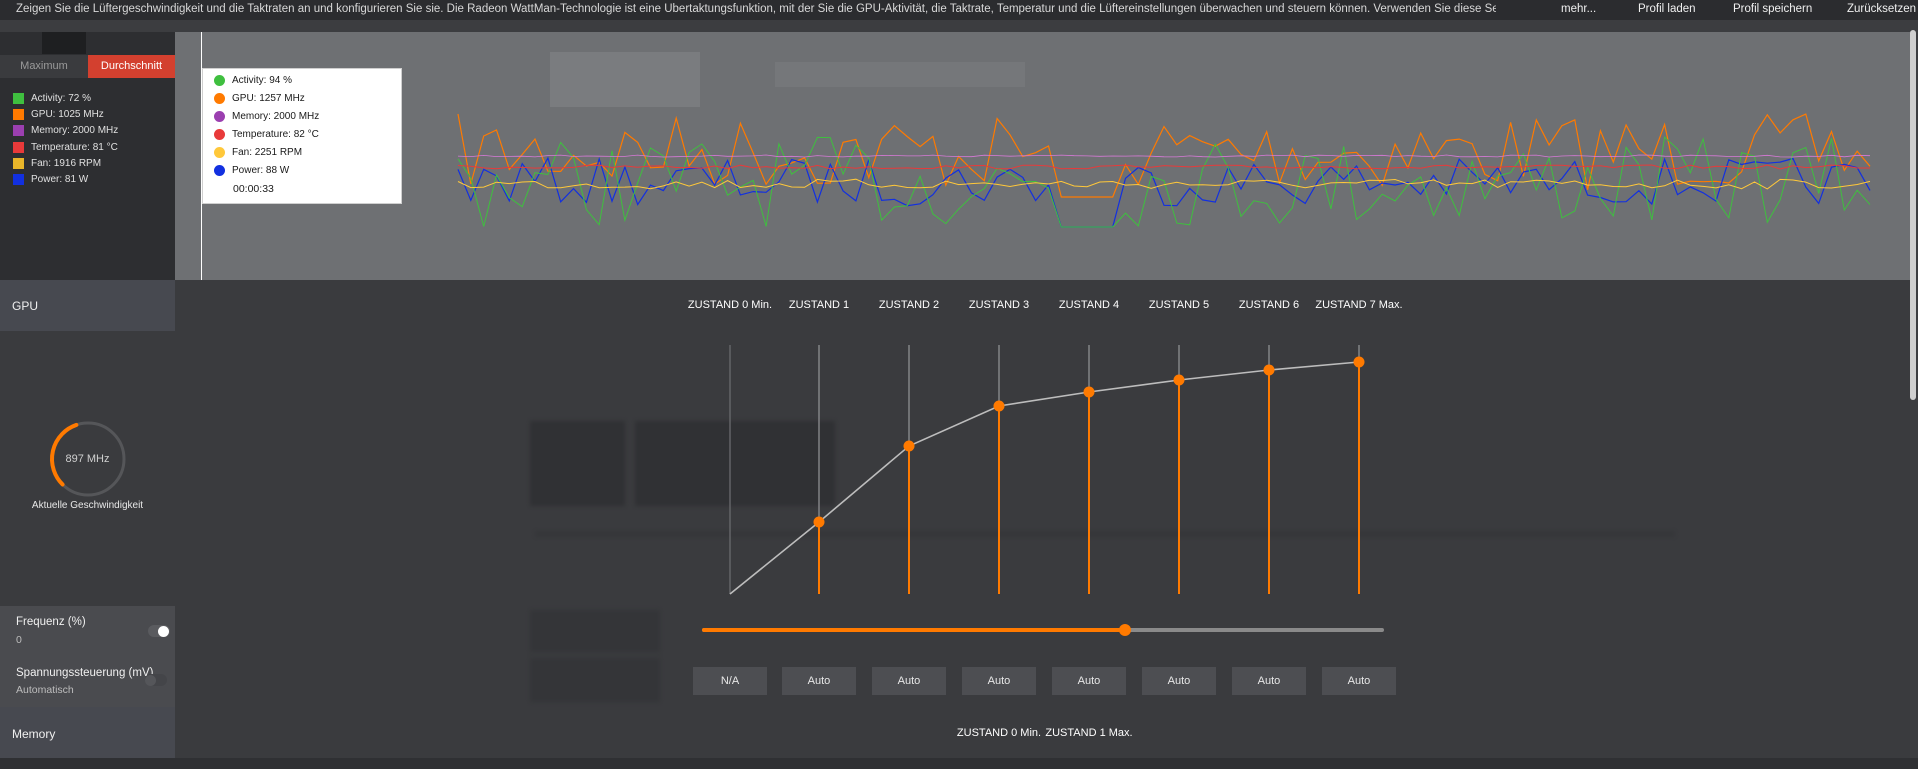 Image resolution: width=1918 pixels, height=769 pixels. What do you see at coordinates (276, 116) in the screenshot?
I see `tooltip-label: Memory: 2000 MHz` at bounding box center [276, 116].